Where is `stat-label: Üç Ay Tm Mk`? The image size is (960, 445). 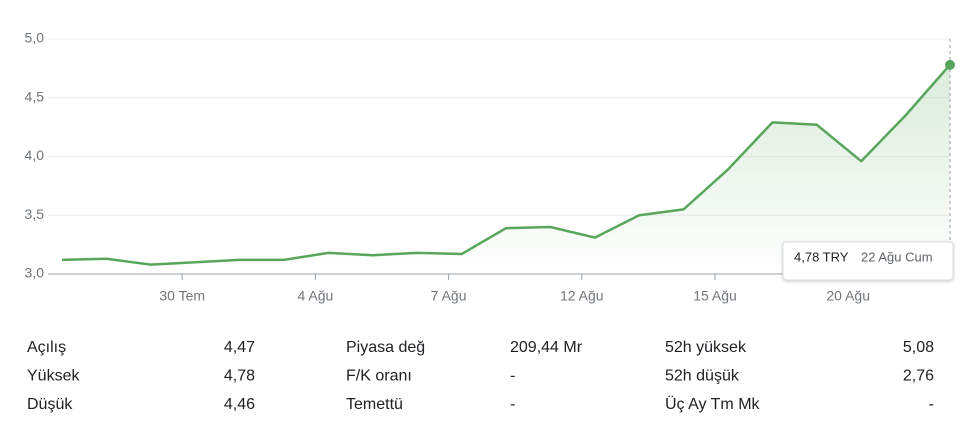
stat-label: Üç Ay Tm Mk is located at coordinates (713, 404).